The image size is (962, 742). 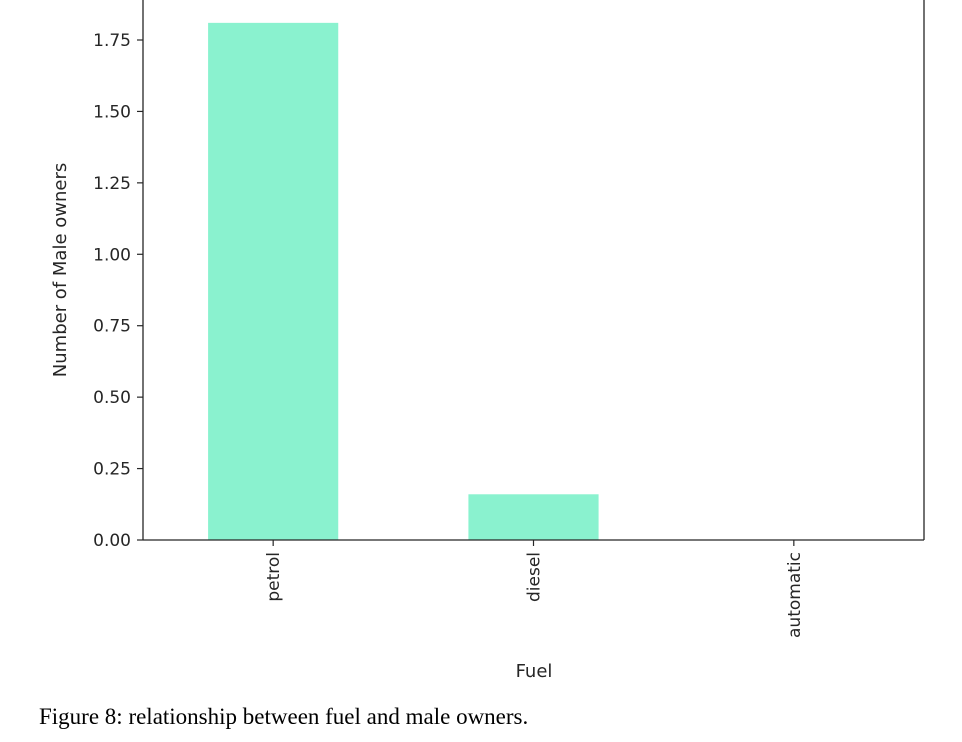 What do you see at coordinates (533, 517) in the screenshot?
I see `bar-diesel` at bounding box center [533, 517].